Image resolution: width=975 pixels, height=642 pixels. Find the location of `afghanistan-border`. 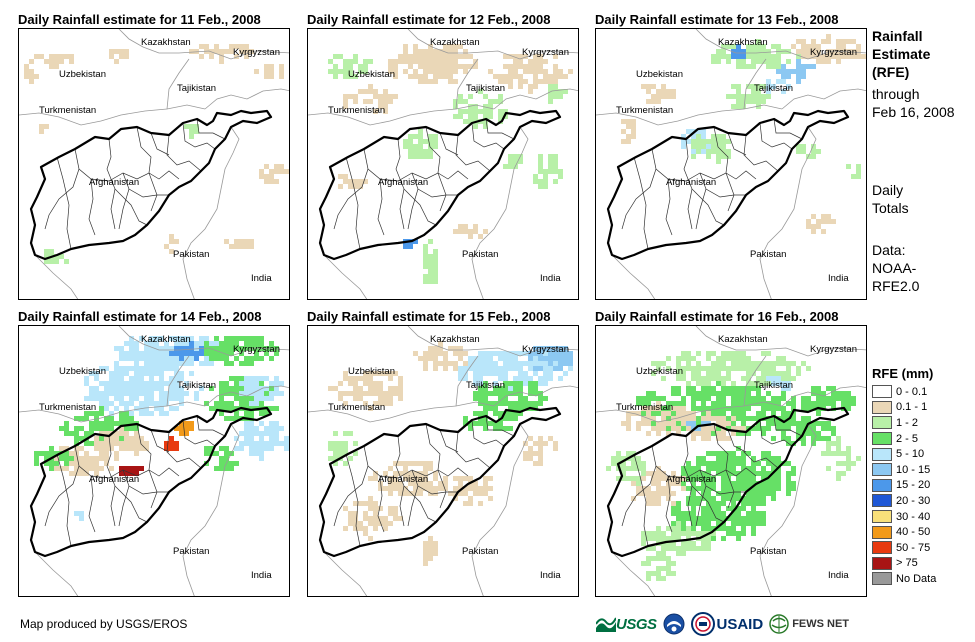

afghanistan-border is located at coordinates (151, 482).